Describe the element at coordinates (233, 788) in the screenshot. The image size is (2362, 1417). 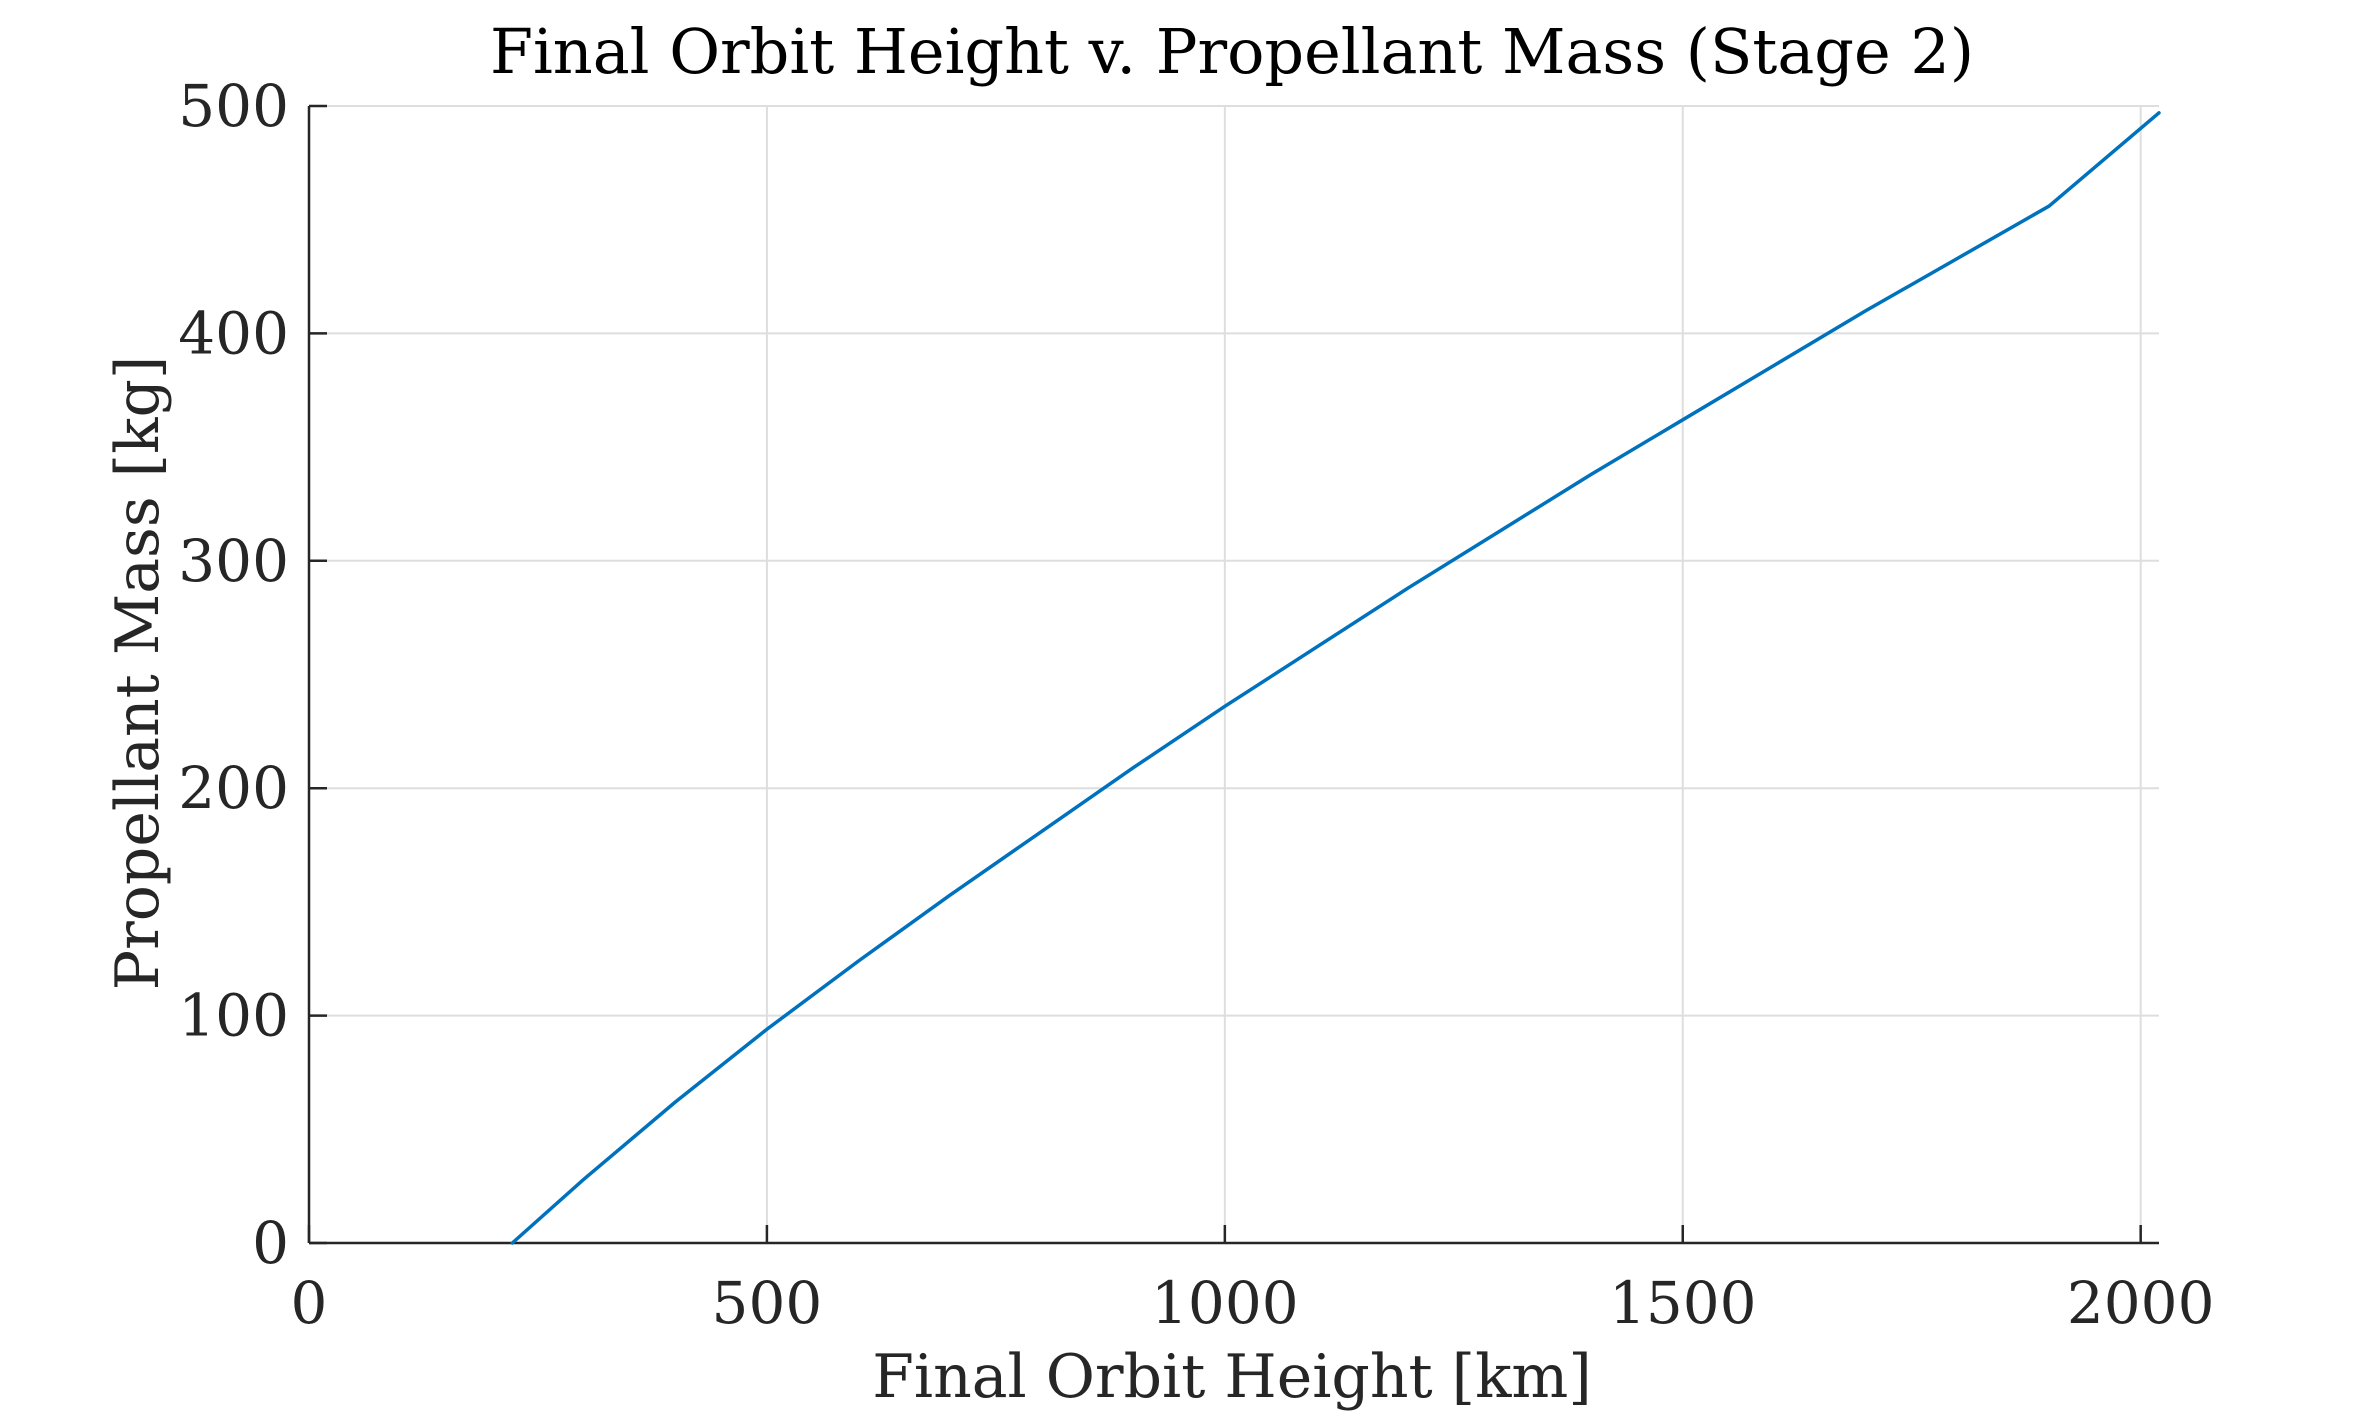
I see `y-tick-label: 200` at that location.